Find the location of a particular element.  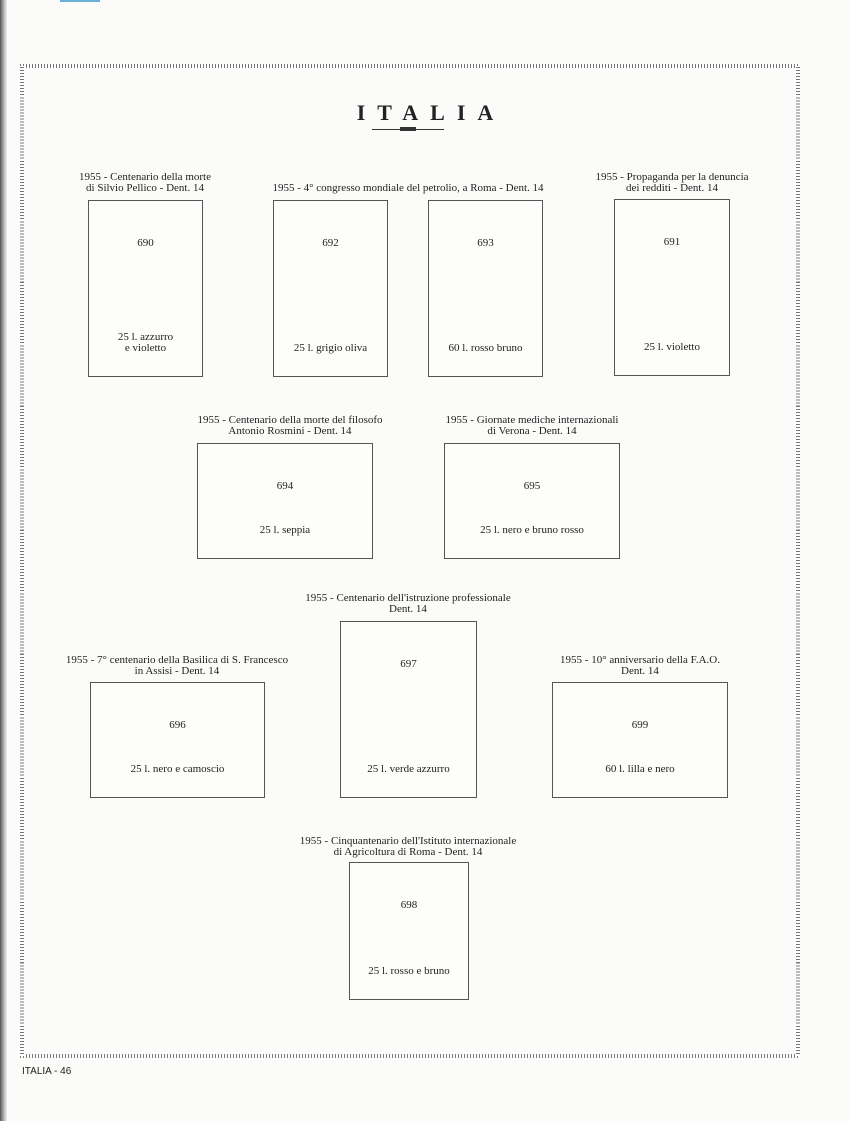

stamp-catalog-number: 691 is located at coordinates (672, 242).